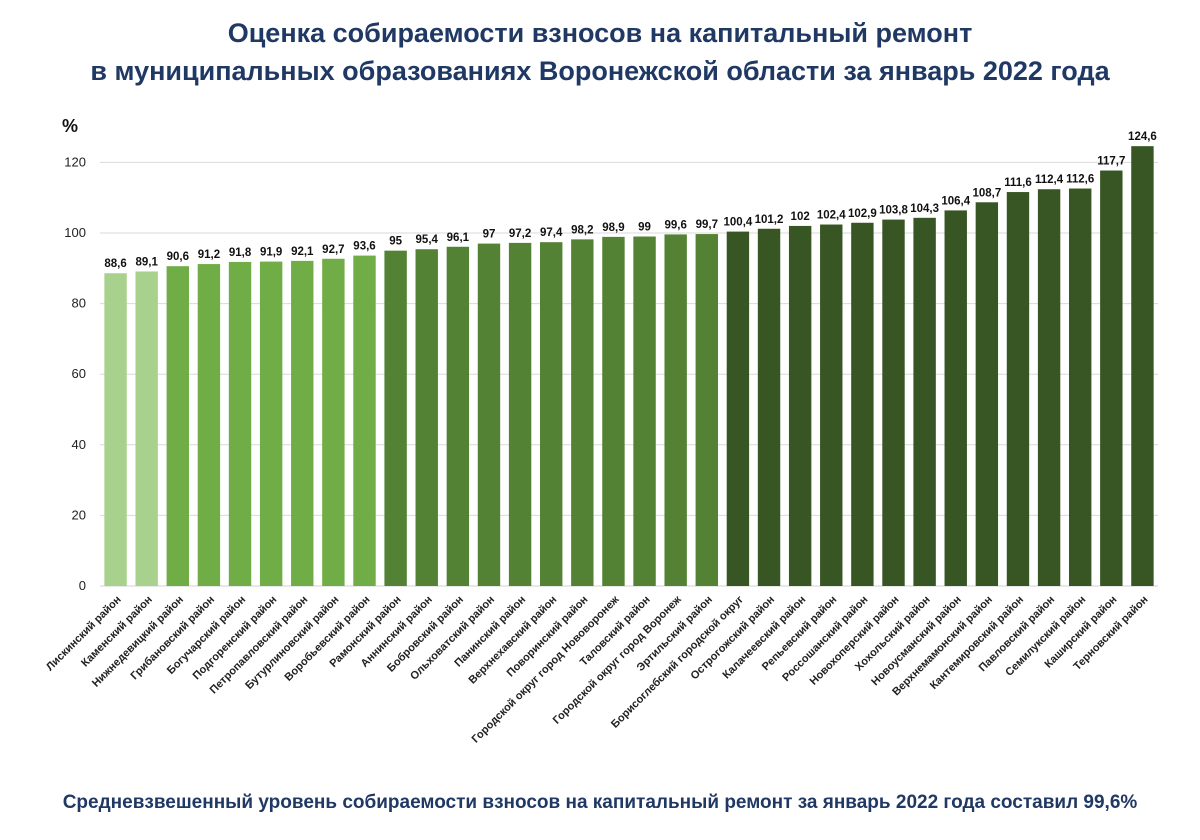 The height and width of the screenshot is (840, 1200). What do you see at coordinates (1018, 183) in the screenshot?
I see `data-label: 111,6` at bounding box center [1018, 183].